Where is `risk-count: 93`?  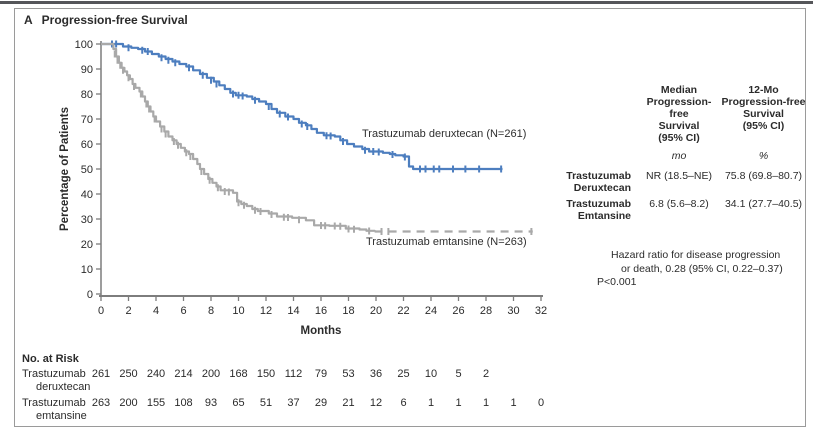
risk-count: 93 is located at coordinates (211, 403).